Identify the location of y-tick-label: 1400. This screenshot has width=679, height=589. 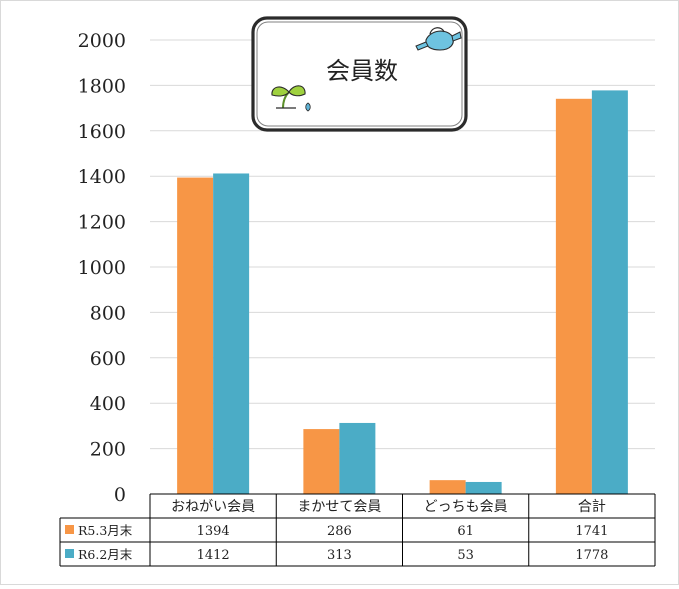
(102, 177).